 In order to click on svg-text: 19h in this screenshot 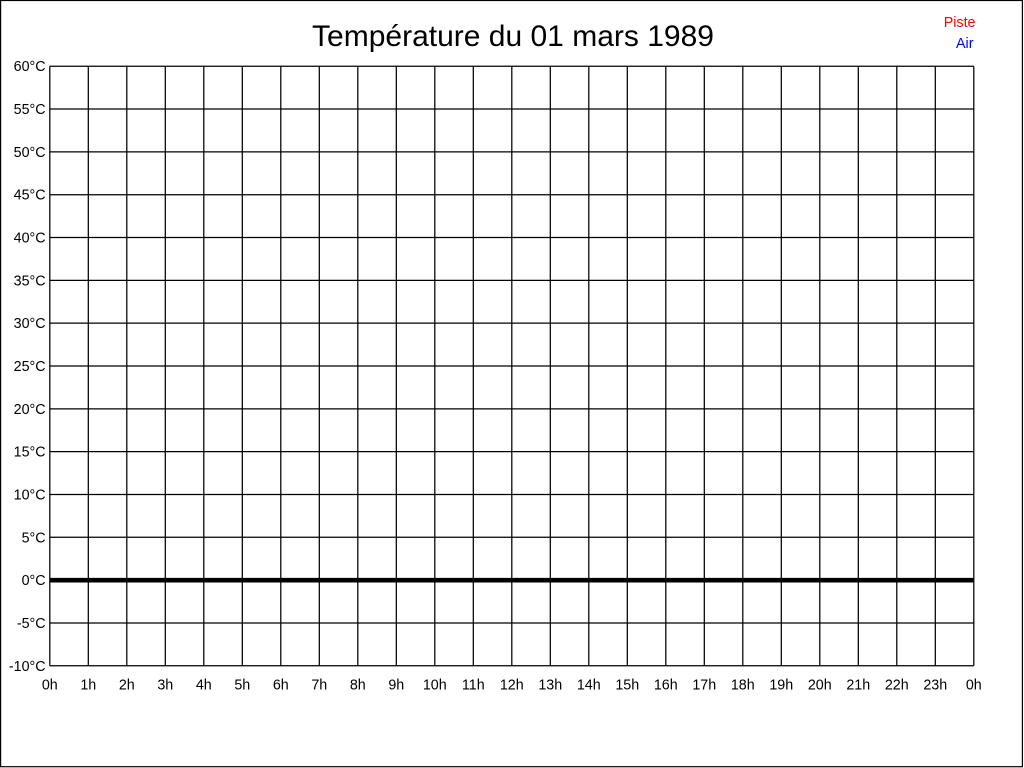, I will do `click(781, 685)`.